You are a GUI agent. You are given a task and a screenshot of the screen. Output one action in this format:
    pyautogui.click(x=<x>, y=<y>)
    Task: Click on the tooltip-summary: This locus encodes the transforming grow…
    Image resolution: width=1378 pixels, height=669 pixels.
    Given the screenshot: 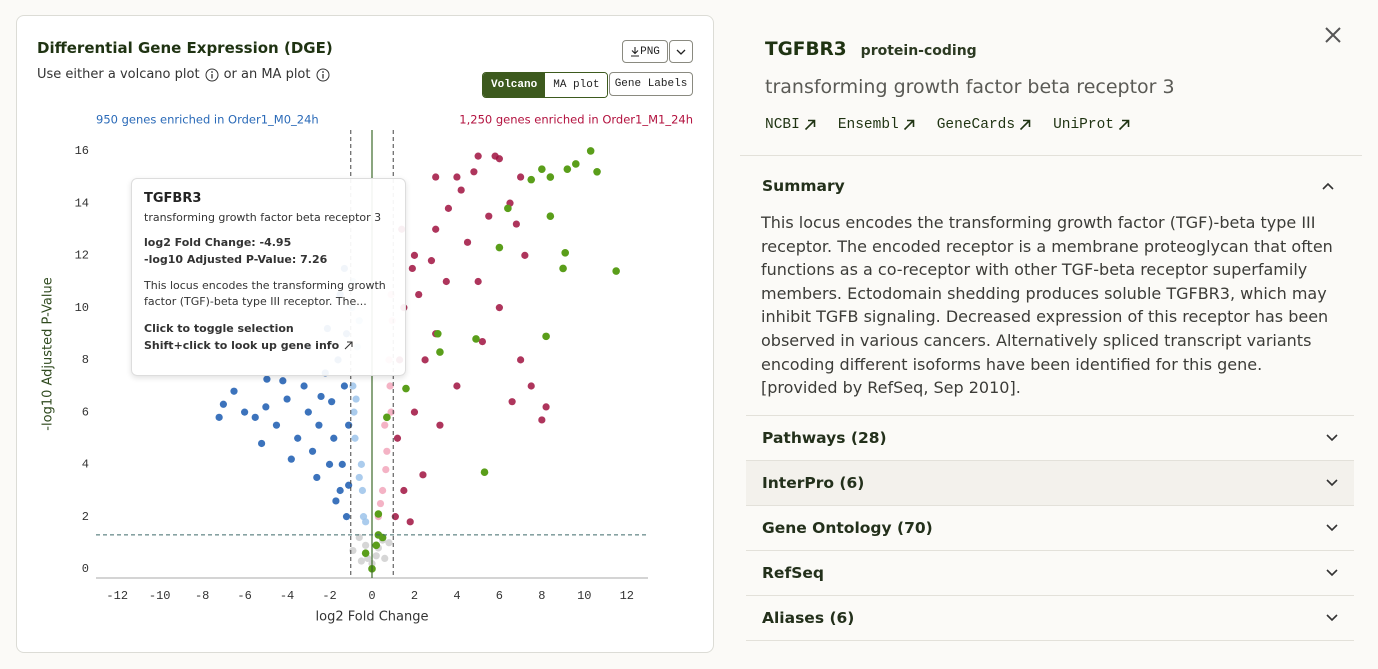 What is the action you would take?
    pyautogui.click(x=265, y=293)
    